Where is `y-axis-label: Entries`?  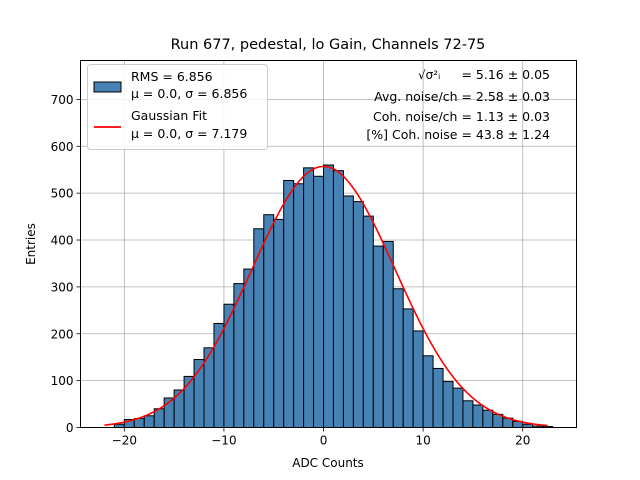 y-axis-label: Entries is located at coordinates (31, 244).